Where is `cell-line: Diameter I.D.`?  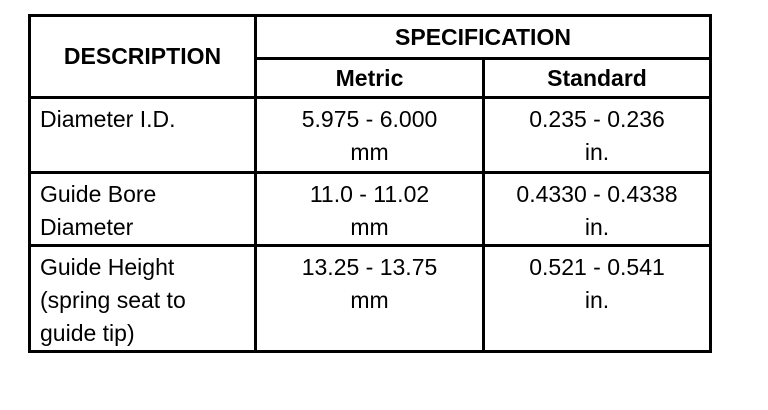
cell-line: Diameter I.D. is located at coordinates (108, 119).